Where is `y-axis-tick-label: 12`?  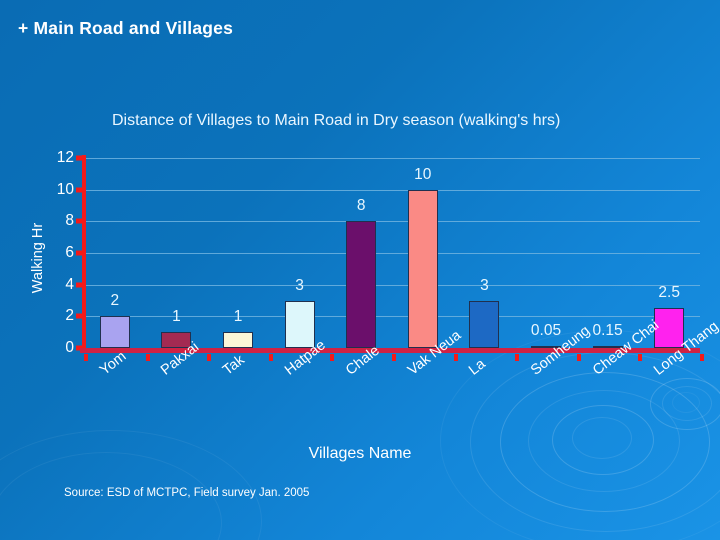
y-axis-tick-label: 12 is located at coordinates (65, 157).